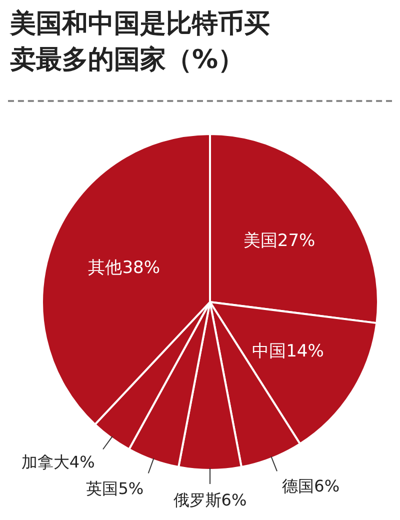 The width and height of the screenshot is (400, 520). Describe the element at coordinates (58, 462) in the screenshot. I see `slice-label: 加拿大4%` at that location.